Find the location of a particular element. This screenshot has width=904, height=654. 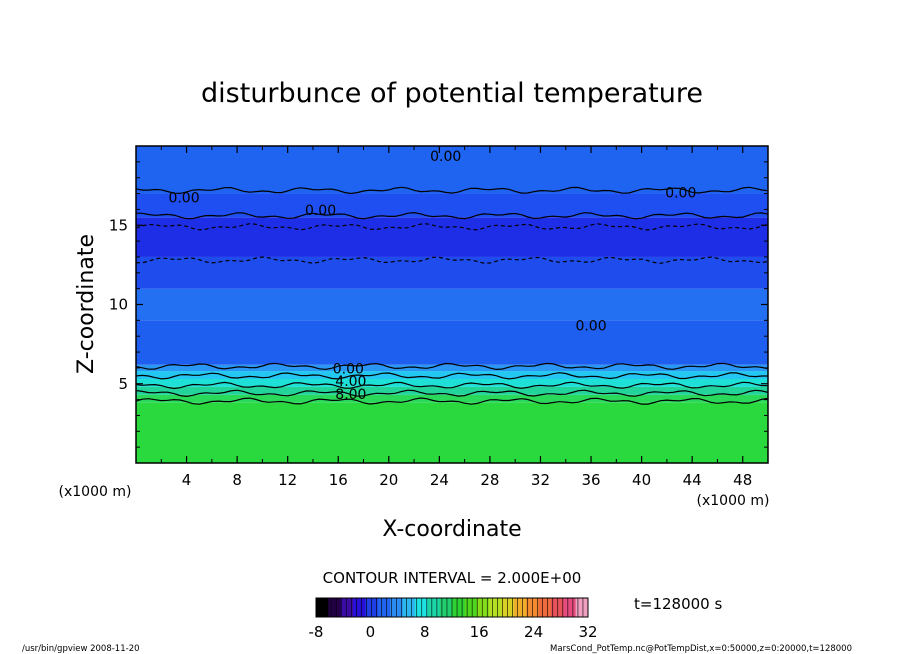

x-tick-label-10: 44 is located at coordinates (692, 480).